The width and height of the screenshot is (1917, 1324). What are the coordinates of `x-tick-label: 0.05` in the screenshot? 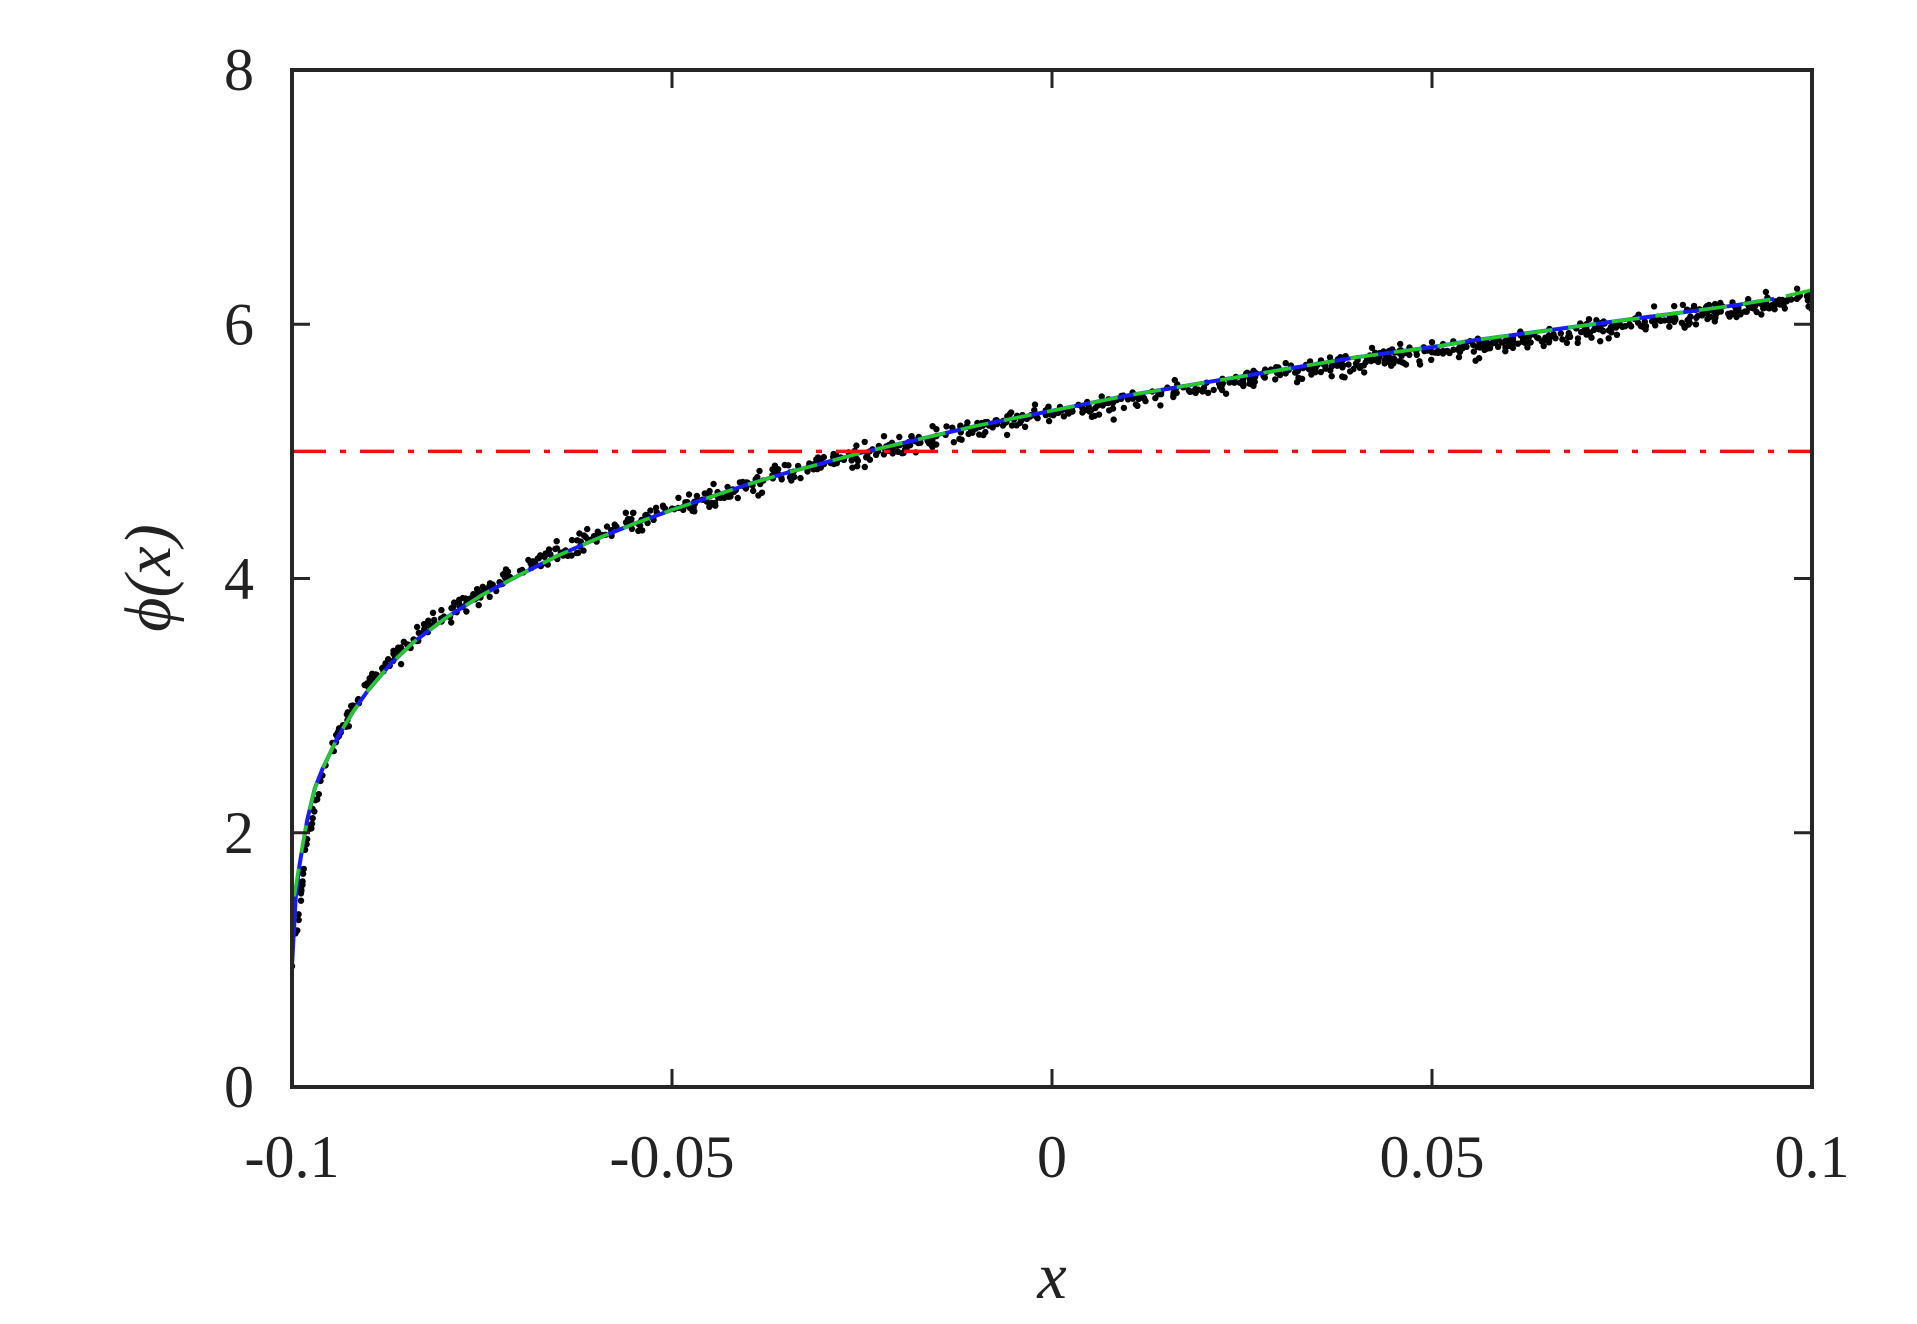 It's located at (1432, 1157).